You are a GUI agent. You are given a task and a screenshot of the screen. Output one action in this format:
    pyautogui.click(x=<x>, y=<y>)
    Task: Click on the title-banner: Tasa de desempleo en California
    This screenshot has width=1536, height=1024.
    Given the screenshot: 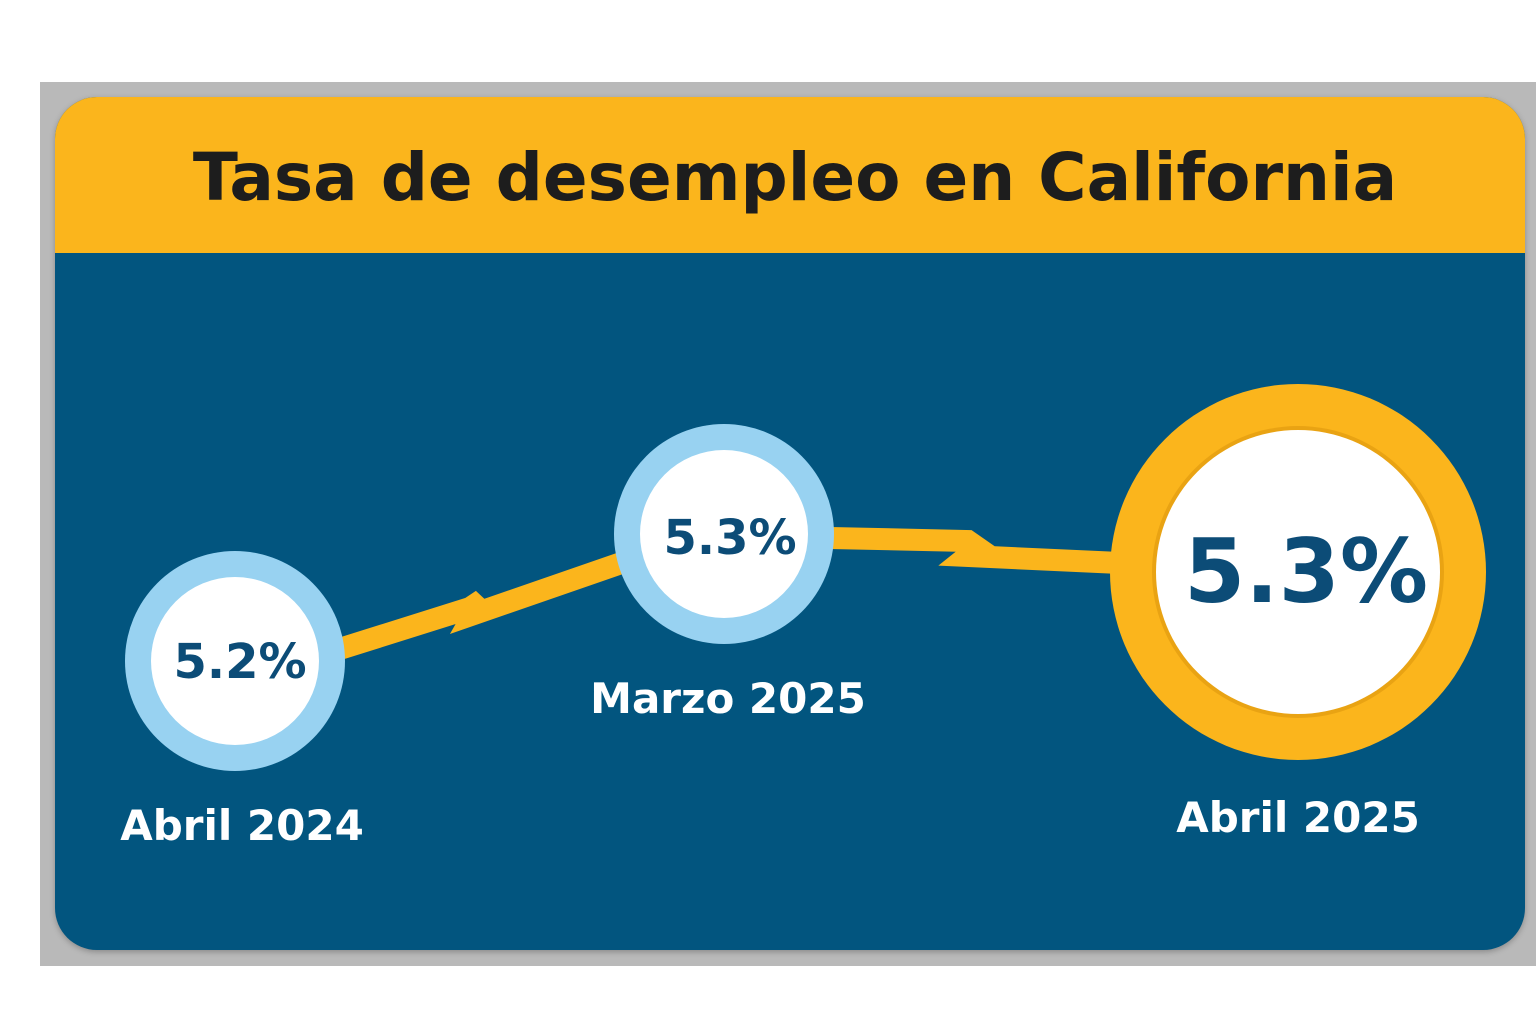 What is the action you would take?
    pyautogui.click(x=790, y=175)
    